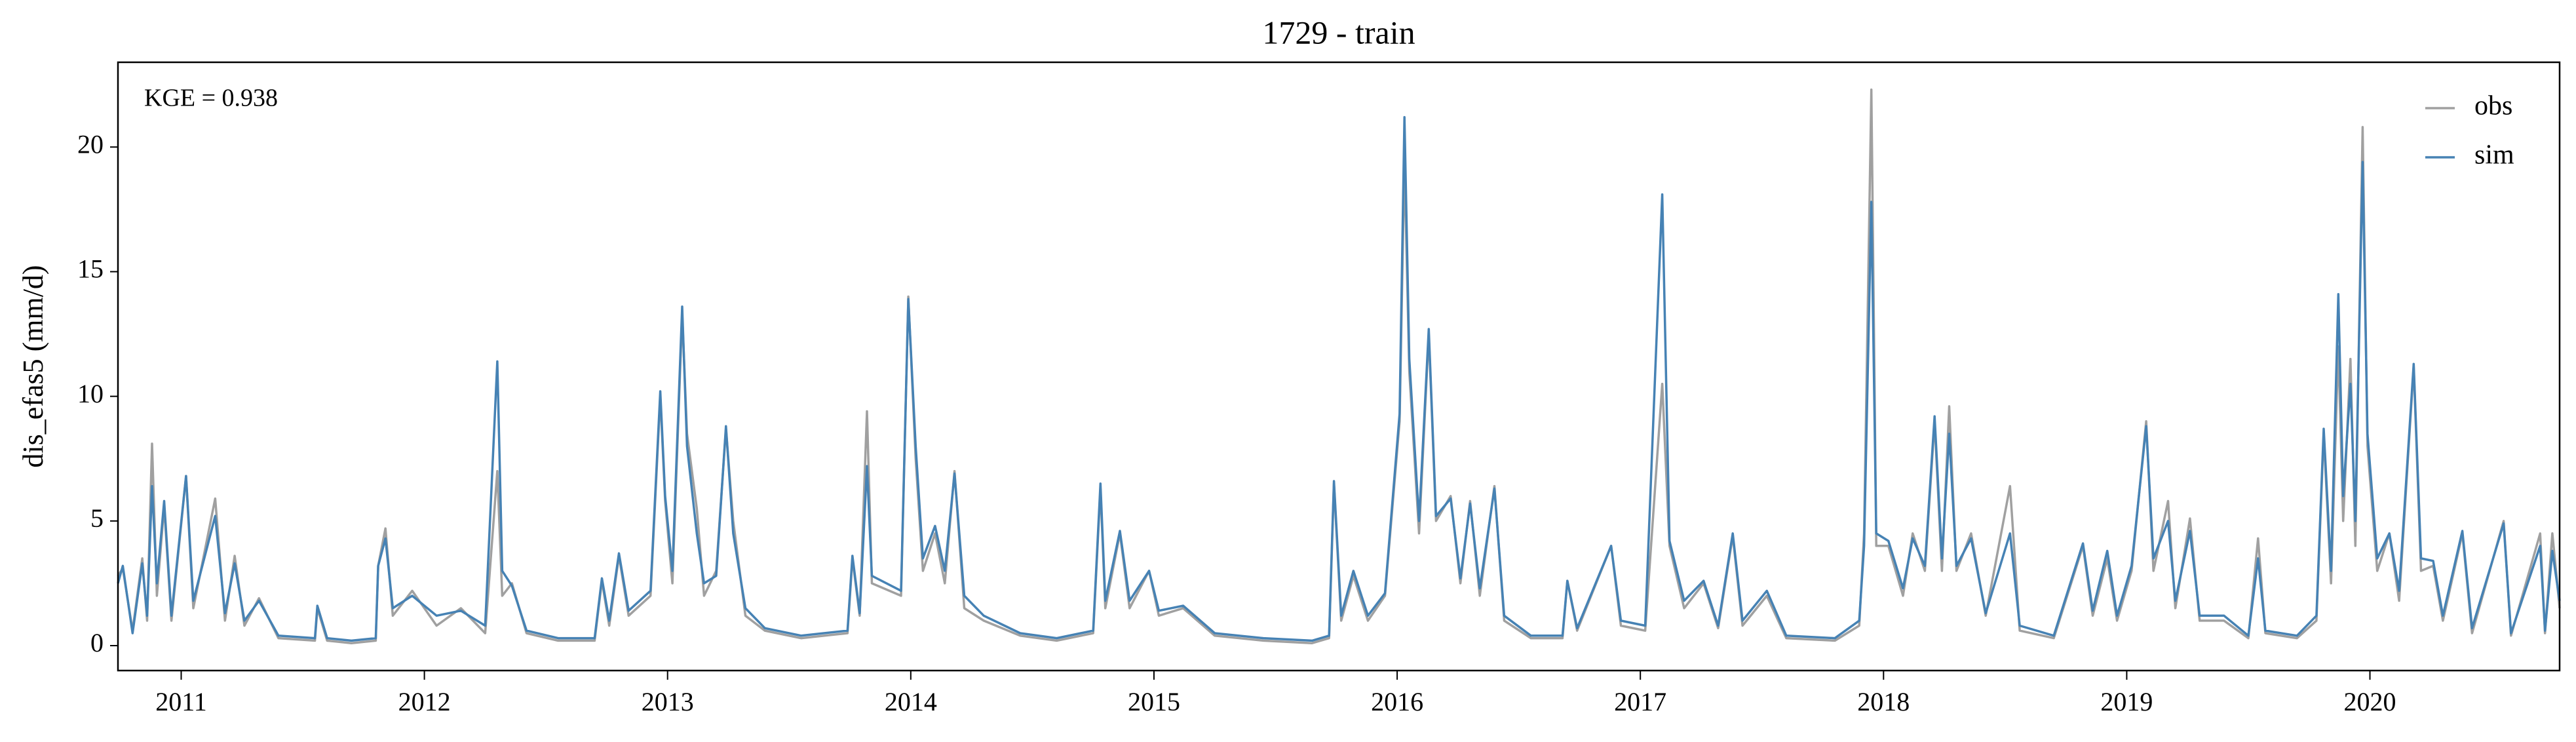  What do you see at coordinates (911, 701) in the screenshot?
I see `x-tick-label: 2014` at bounding box center [911, 701].